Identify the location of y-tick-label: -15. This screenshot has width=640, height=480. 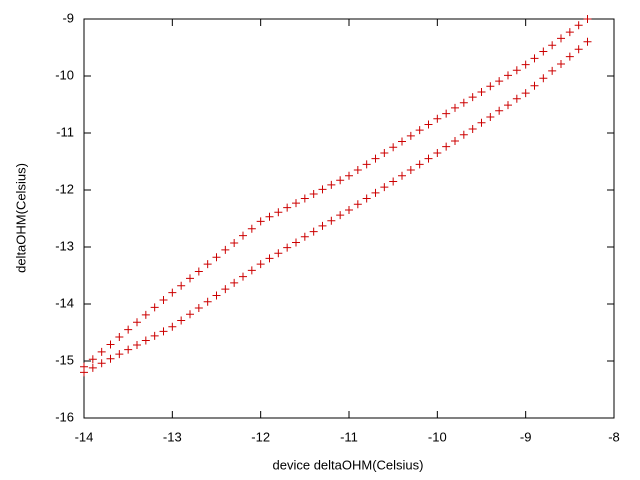
(64, 359).